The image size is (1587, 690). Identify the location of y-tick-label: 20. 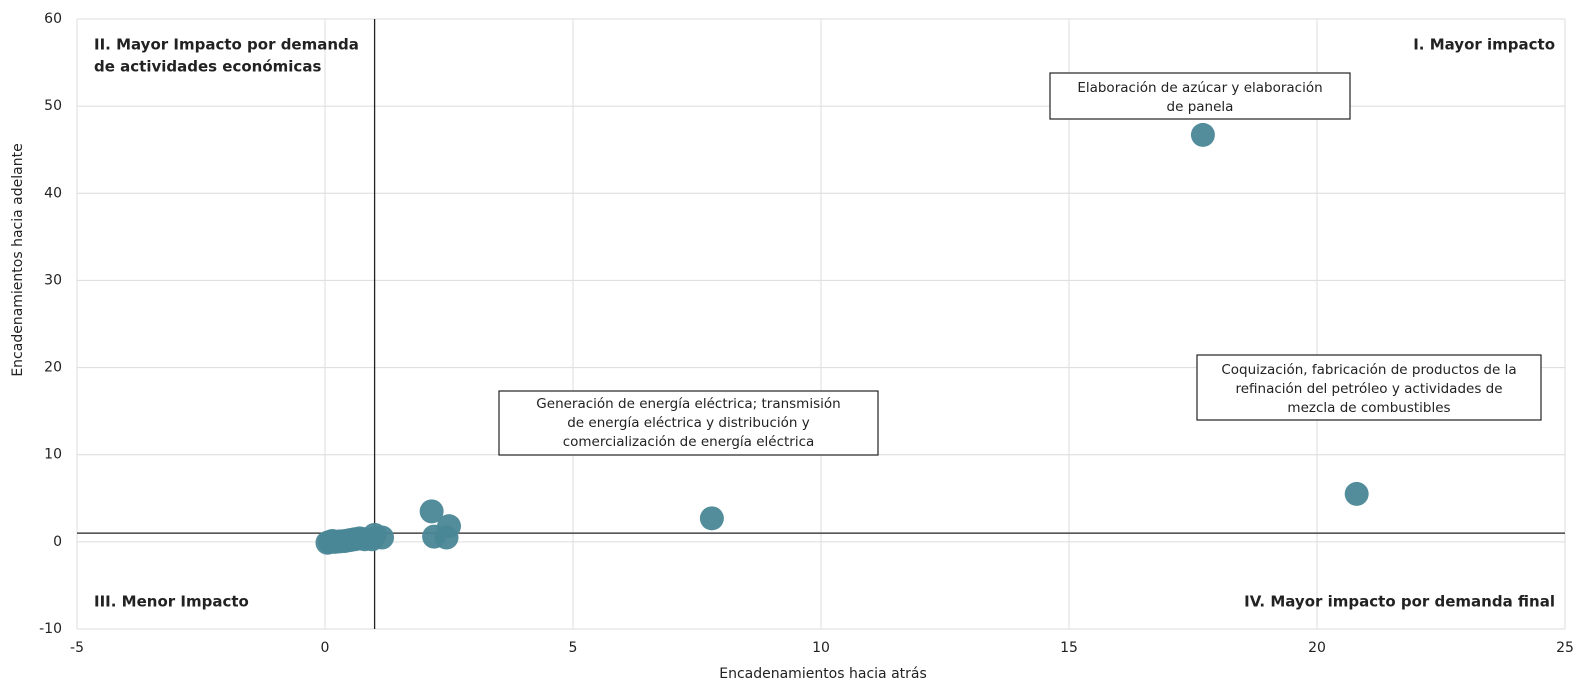
(53, 368).